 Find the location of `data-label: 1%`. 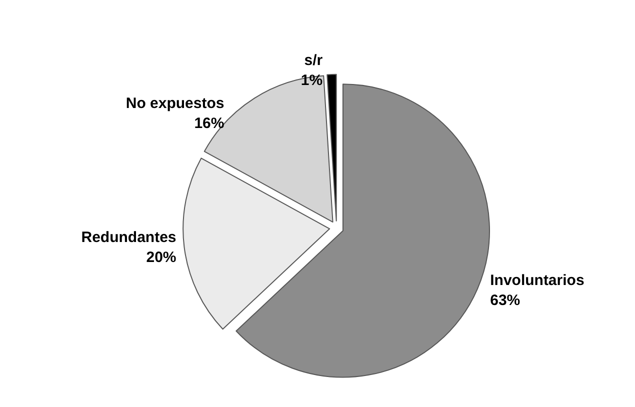

data-label: 1% is located at coordinates (311, 80).